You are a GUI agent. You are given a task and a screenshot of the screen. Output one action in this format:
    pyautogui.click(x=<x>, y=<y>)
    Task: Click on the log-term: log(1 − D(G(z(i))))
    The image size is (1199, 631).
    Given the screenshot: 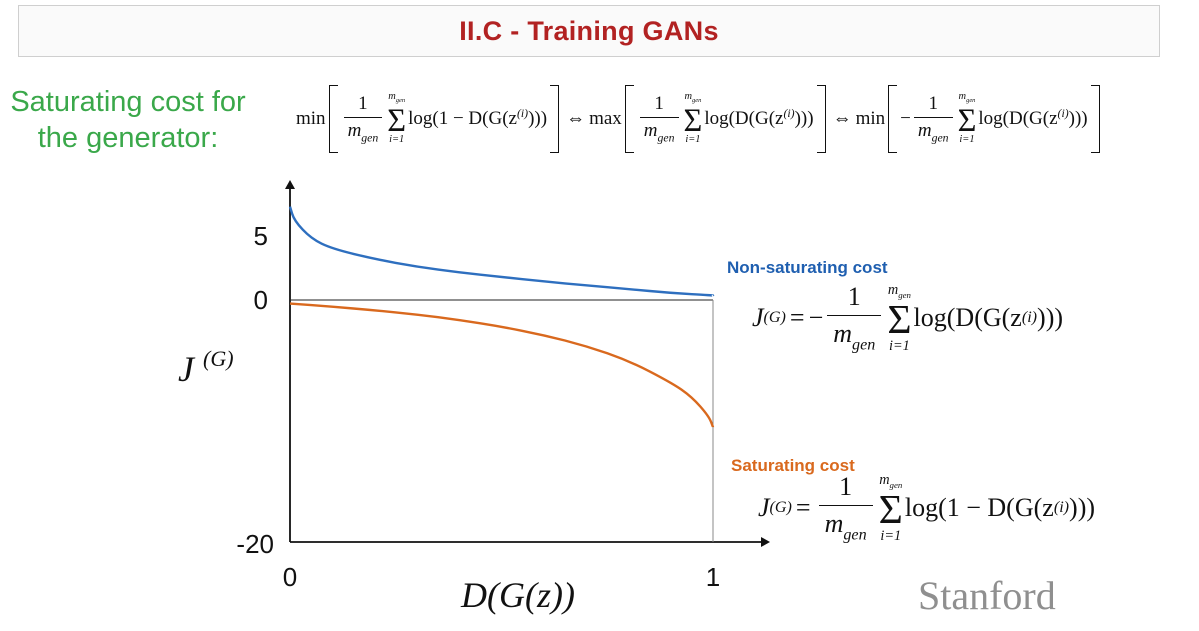 What is the action you would take?
    pyautogui.click(x=478, y=118)
    